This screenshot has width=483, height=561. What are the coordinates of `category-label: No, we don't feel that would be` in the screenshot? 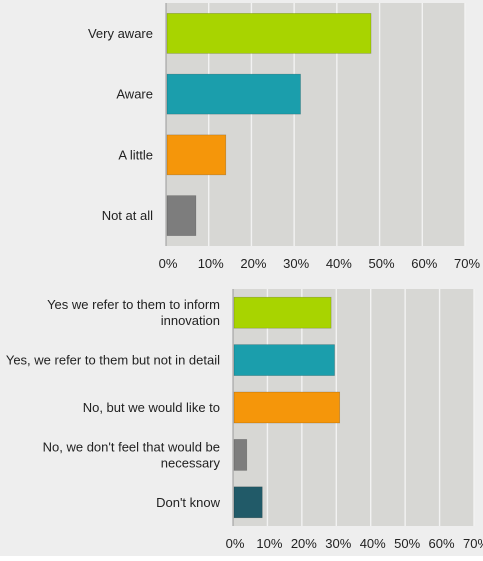 It's located at (131, 446).